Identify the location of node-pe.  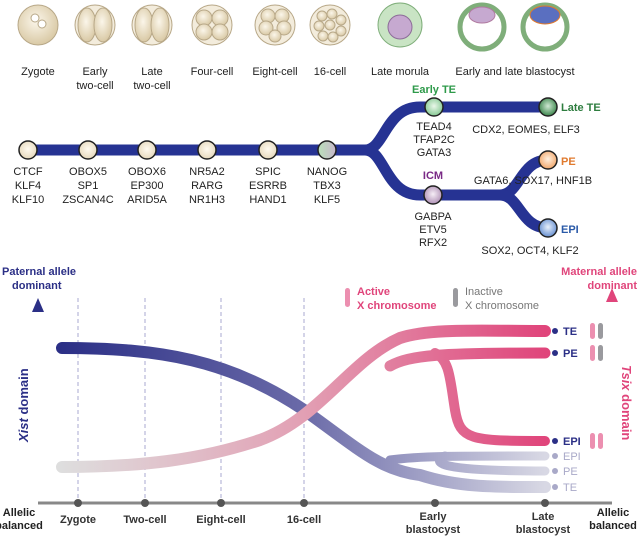
(548, 160).